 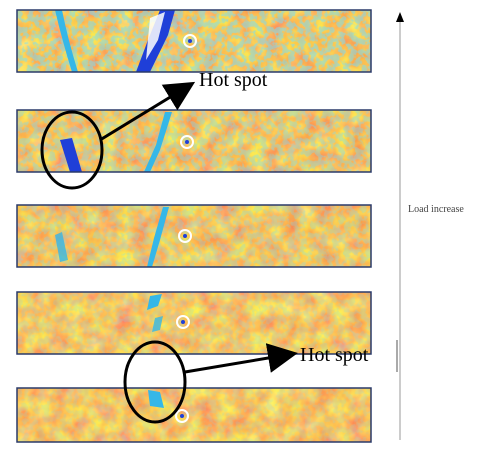 What do you see at coordinates (241, 358) in the screenshot?
I see `hot-spot-arrow-bottom` at bounding box center [241, 358].